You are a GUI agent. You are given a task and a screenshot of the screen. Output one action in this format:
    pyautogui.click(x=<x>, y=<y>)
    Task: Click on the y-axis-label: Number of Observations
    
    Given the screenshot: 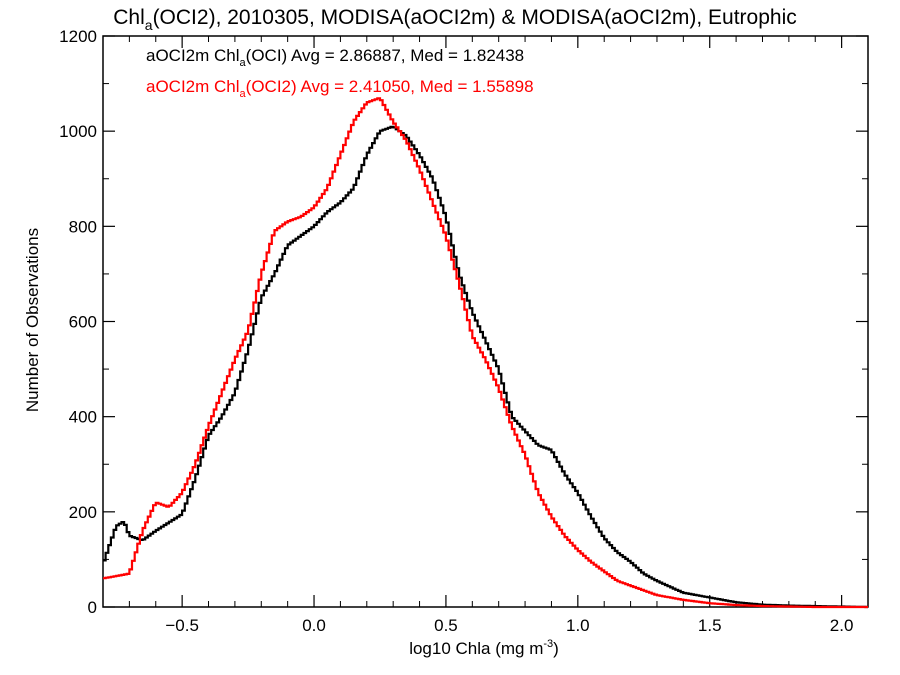 What is the action you would take?
    pyautogui.click(x=32, y=320)
    